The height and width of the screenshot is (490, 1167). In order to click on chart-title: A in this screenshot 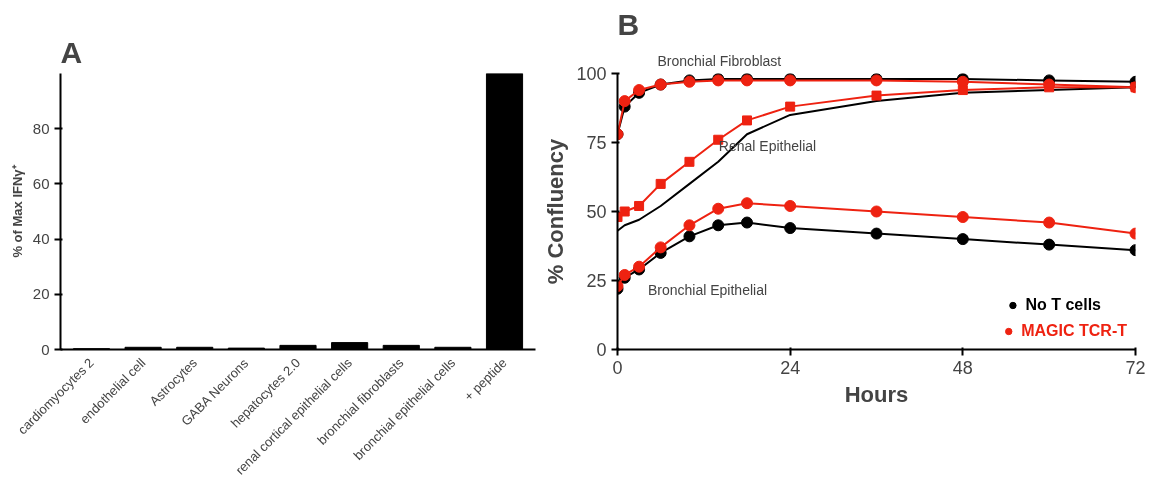, I will do `click(71, 52)`.